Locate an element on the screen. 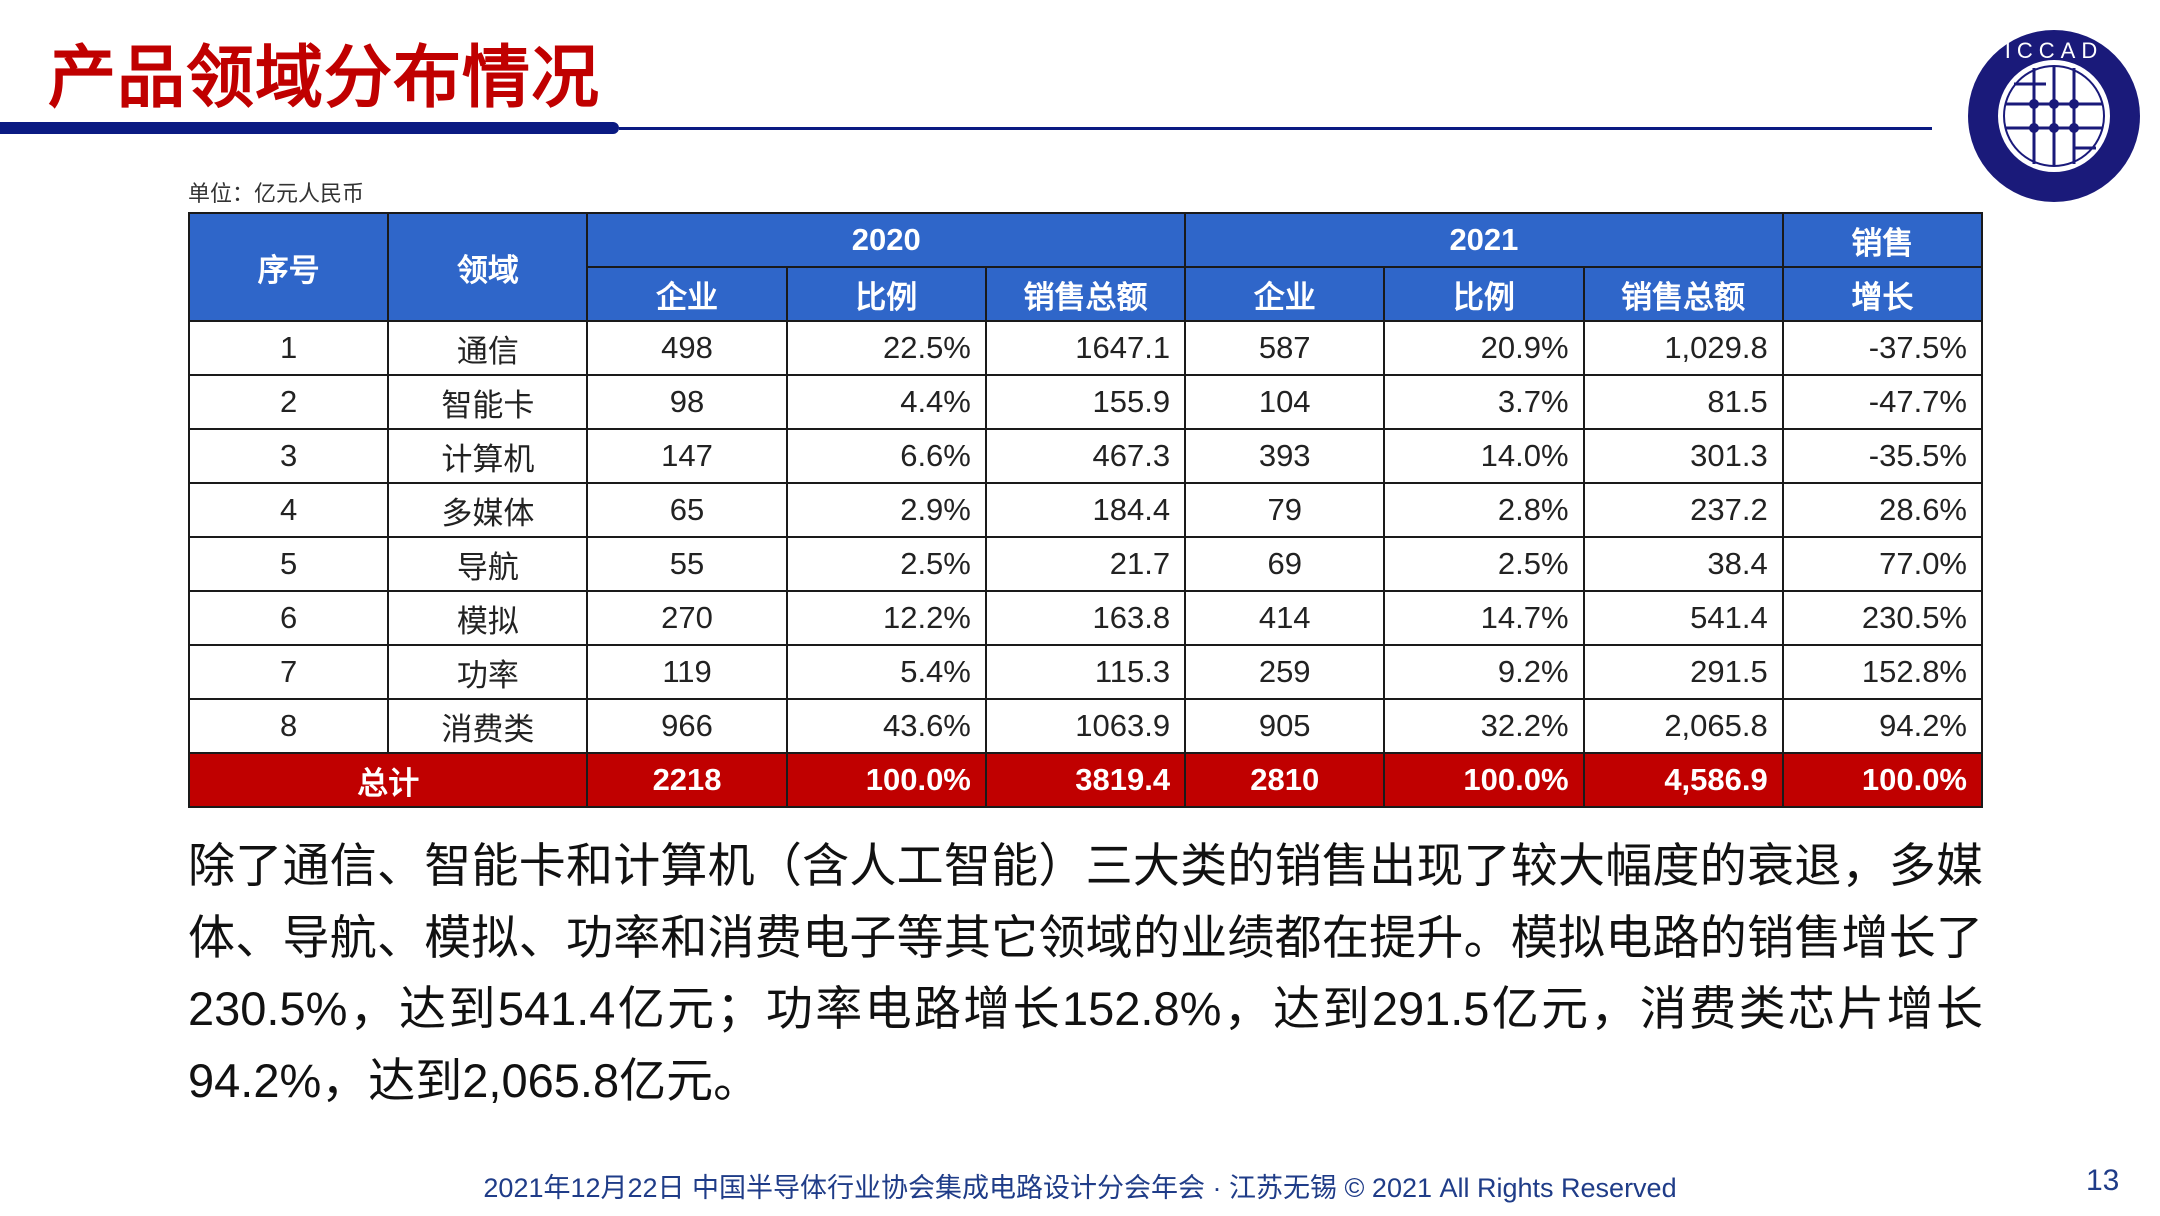 This screenshot has width=2160, height=1216. cell-g: 152.8% is located at coordinates (1882, 672).